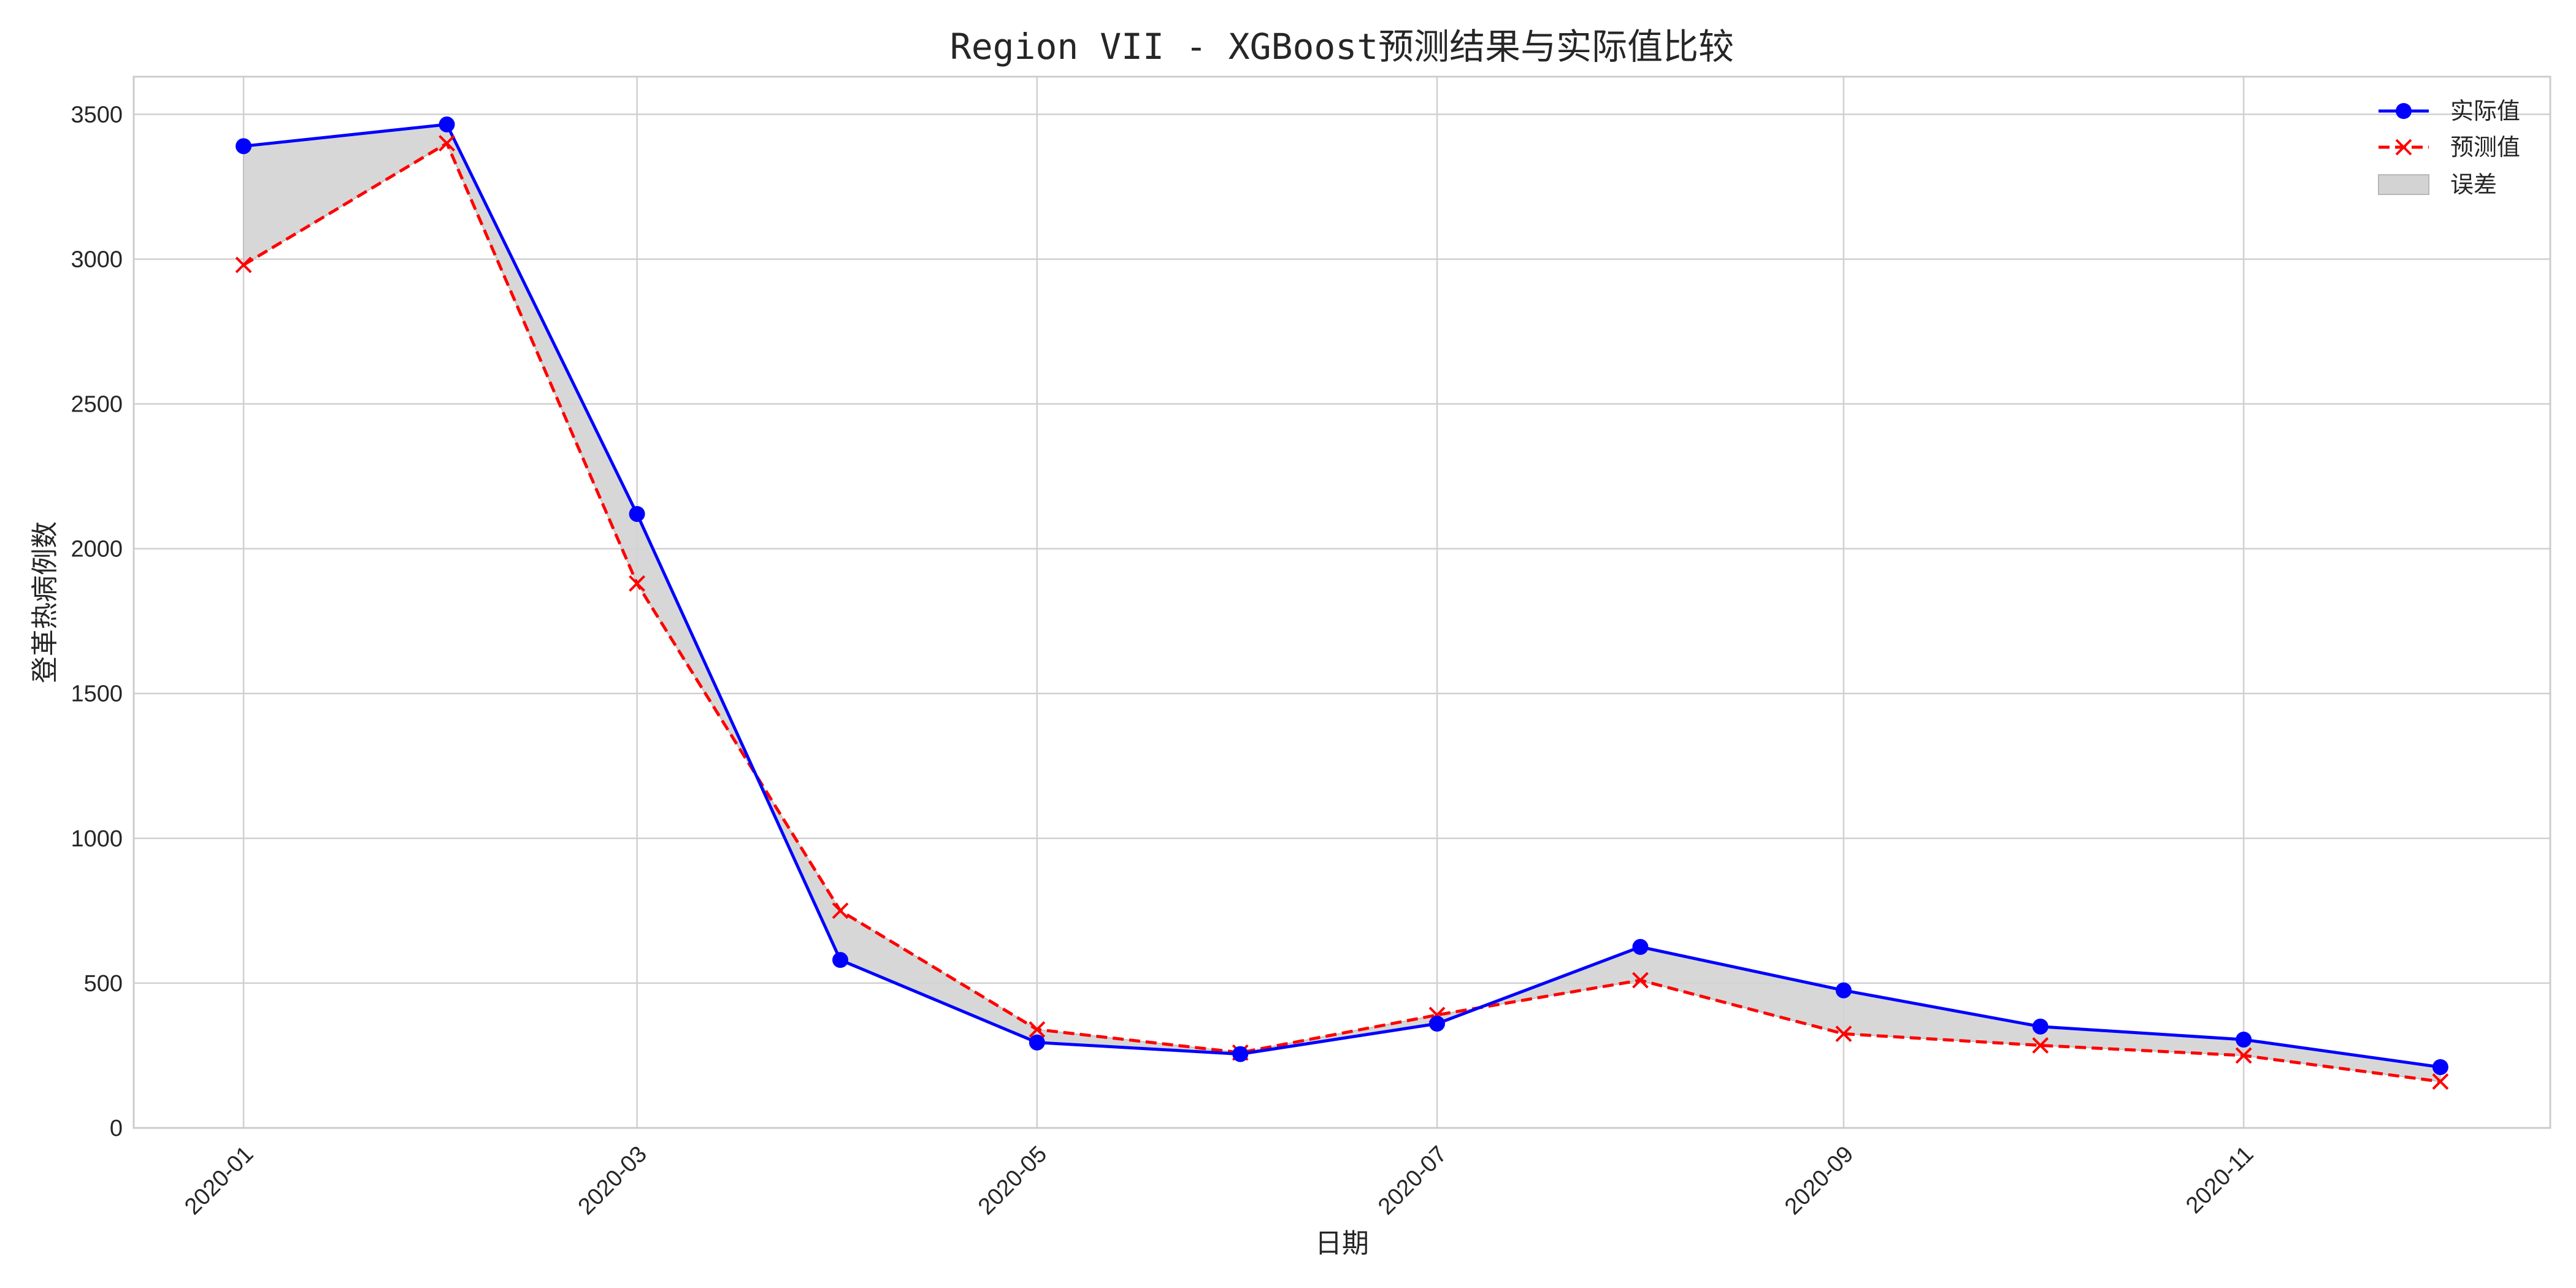 The width and height of the screenshot is (2576, 1288). I want to click on chart-title: Region VII - XGBoost预测结果与实际值比较, so click(1342, 46).